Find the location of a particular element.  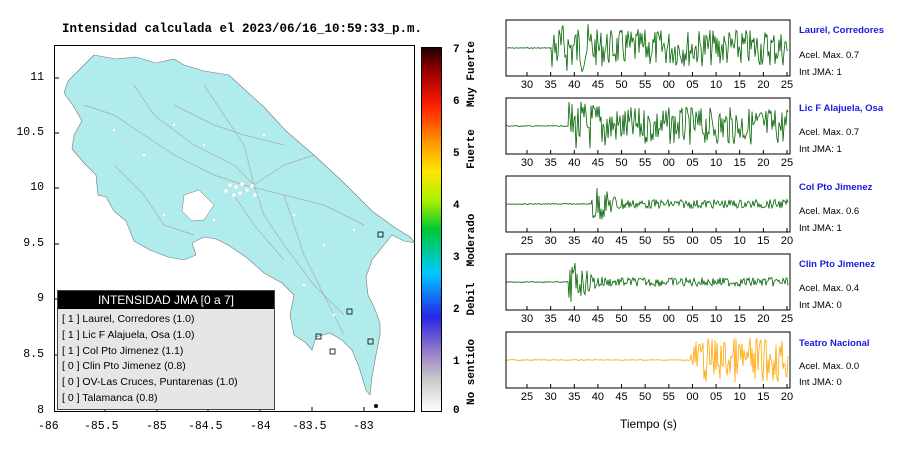

legend-entry: [ 0 ] OV-Las Cruces, Puntarenas (1.0) is located at coordinates (150, 382).